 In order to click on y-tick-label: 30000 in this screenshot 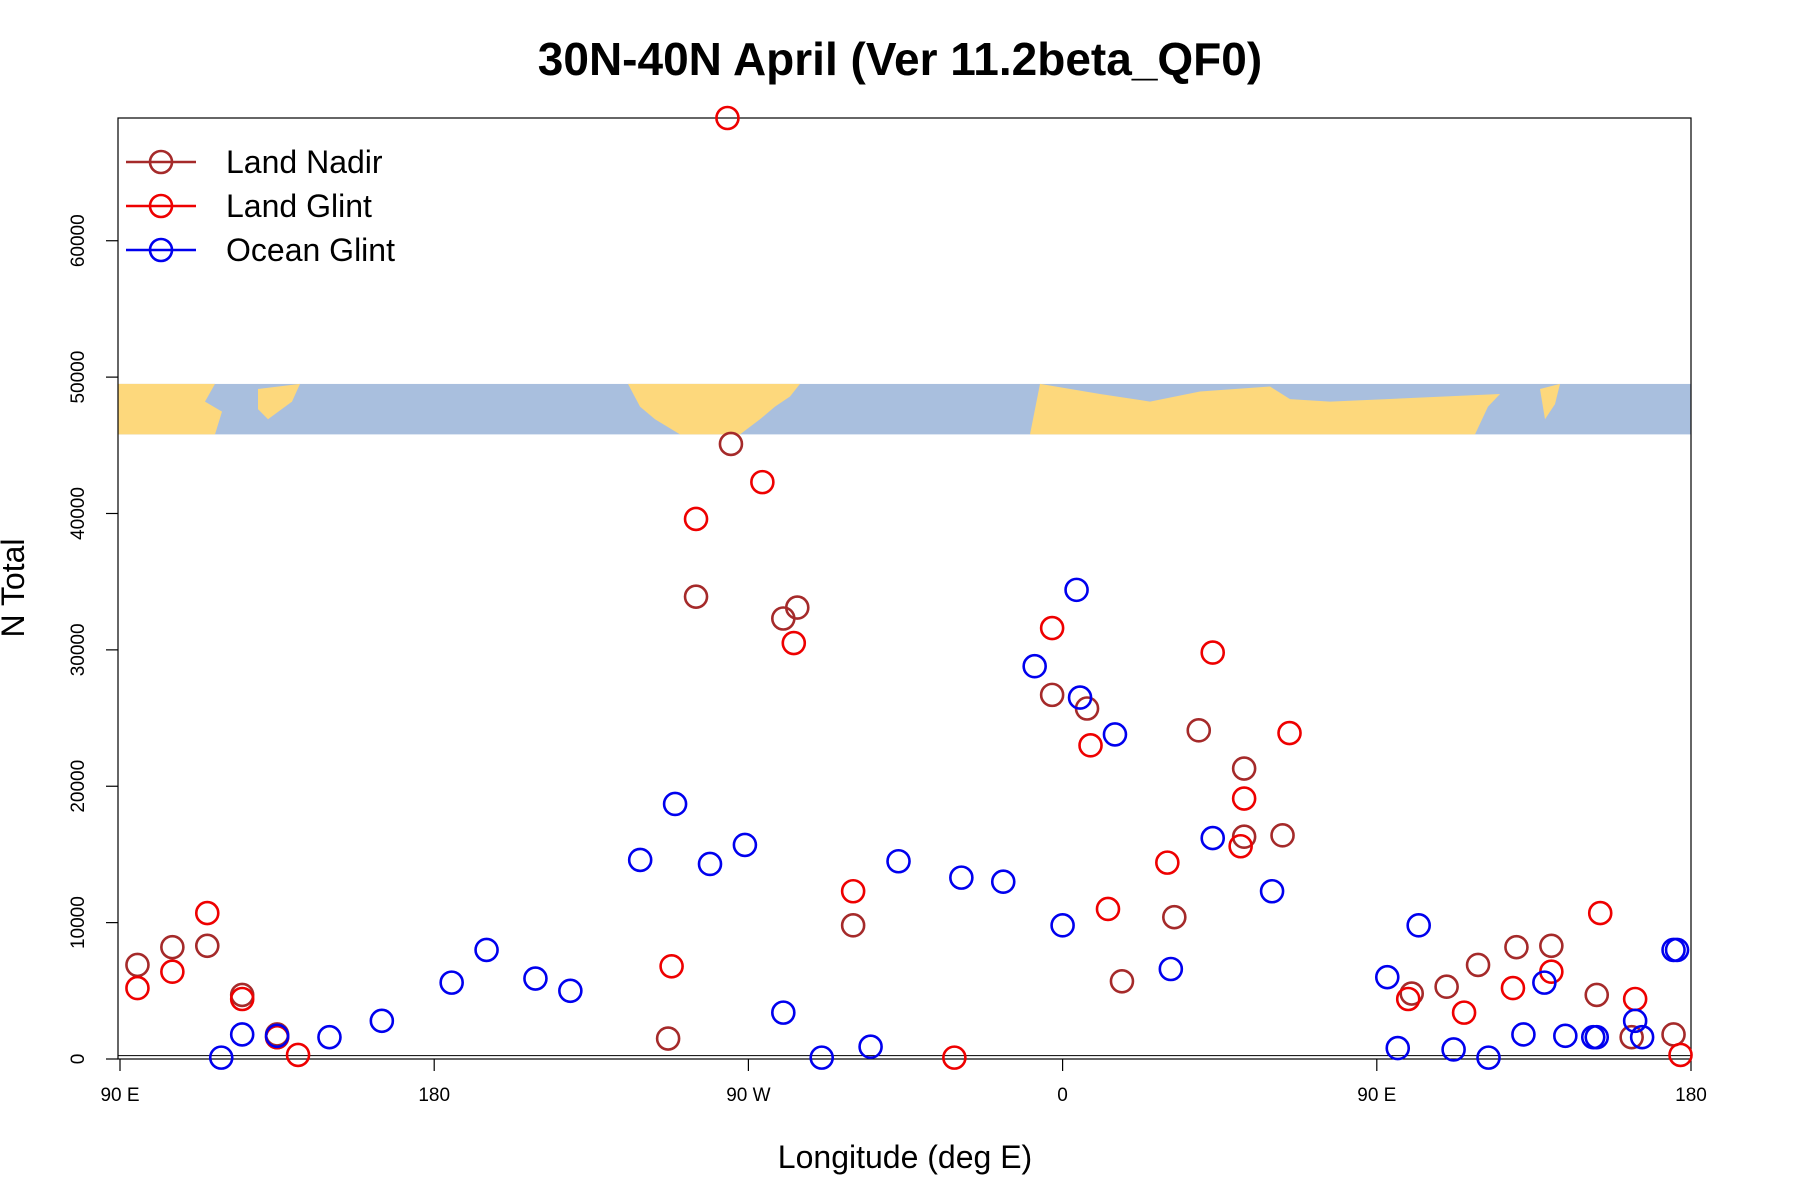, I will do `click(78, 649)`.